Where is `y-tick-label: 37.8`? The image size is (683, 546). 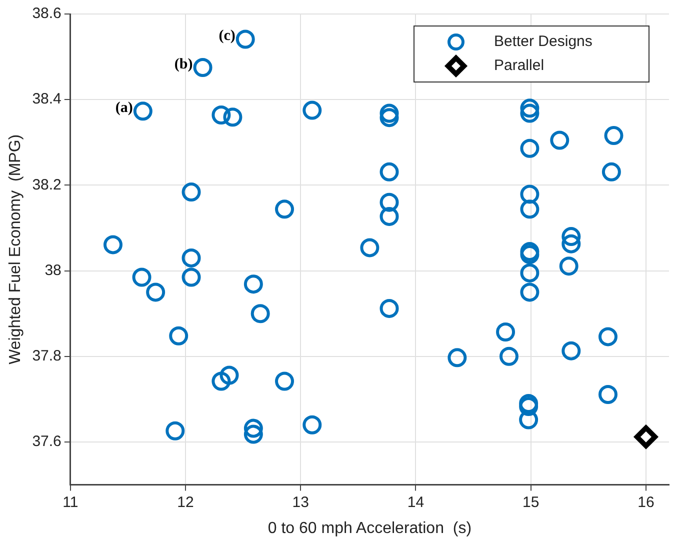 y-tick-label: 37.8 is located at coordinates (47, 356).